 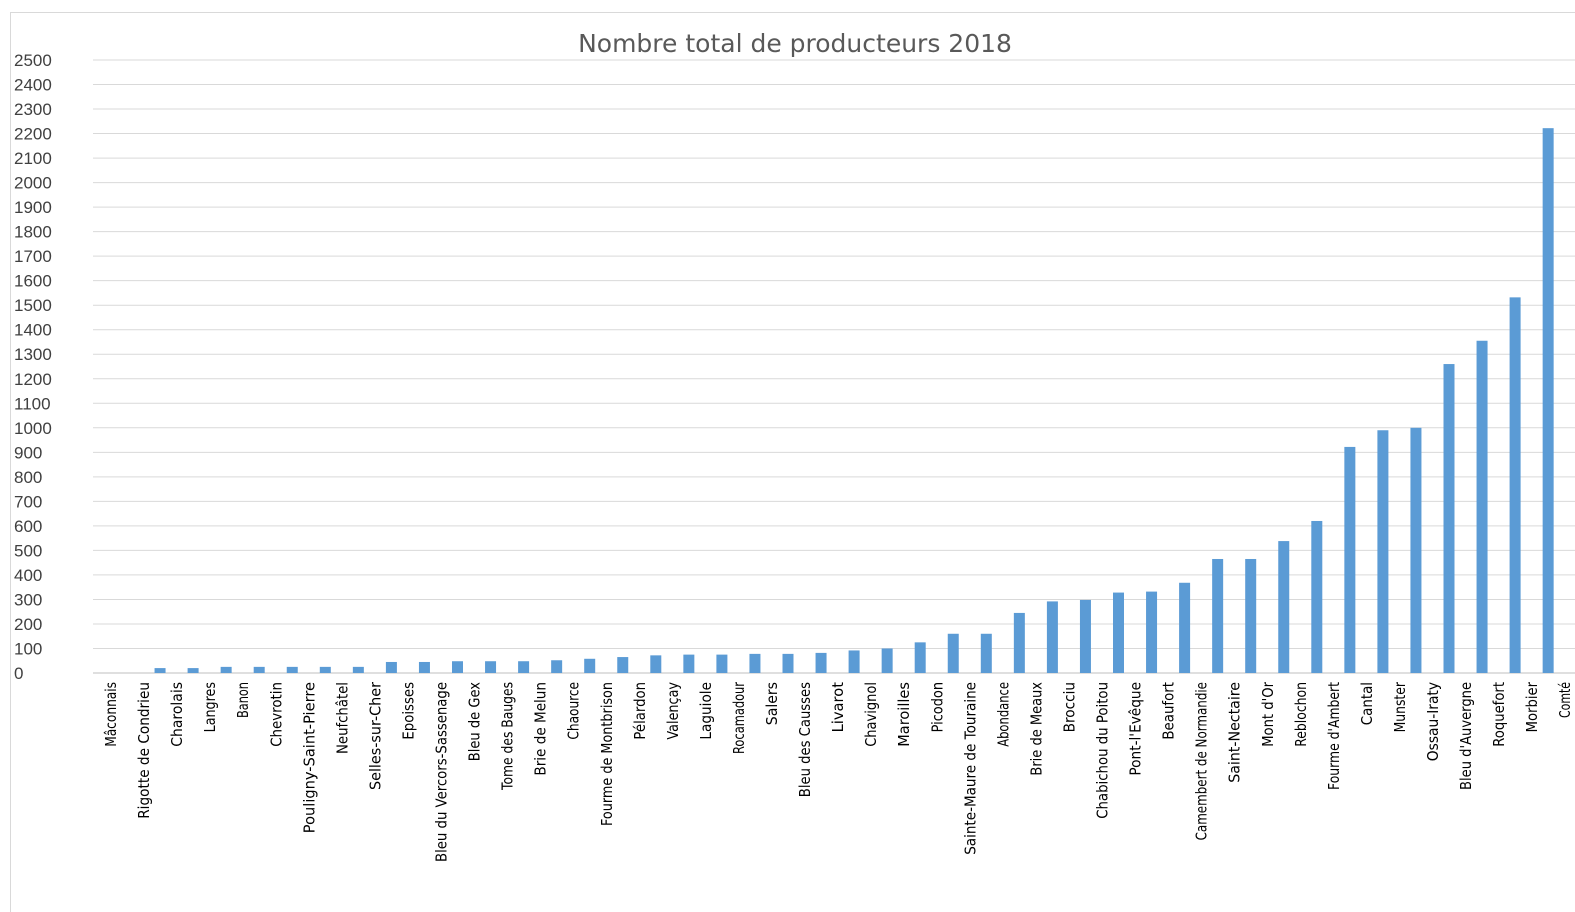 I want to click on x-tick-label: Maroilles, so click(x=904, y=714).